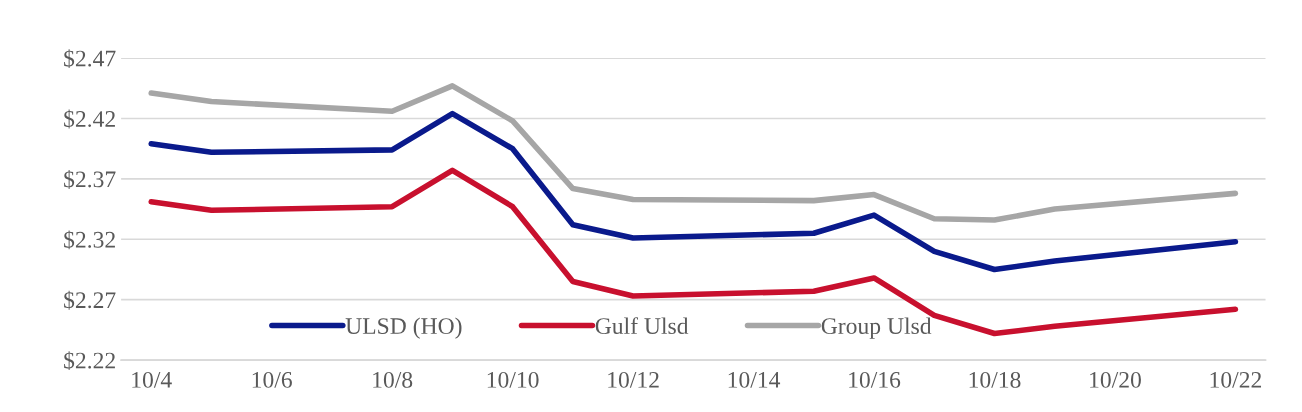 The height and width of the screenshot is (412, 1302). I want to click on x-tick-label: 10/4, so click(152, 379).